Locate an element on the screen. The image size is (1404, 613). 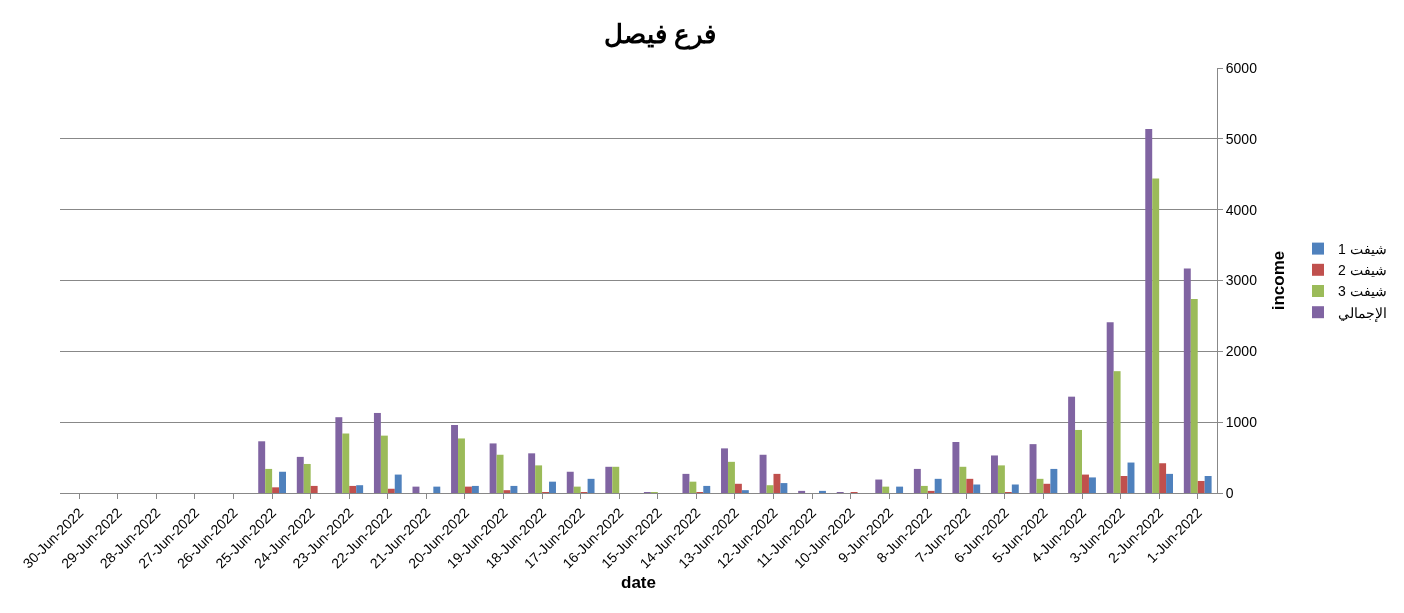
legend-label: شيفت 2 is located at coordinates (1362, 270).